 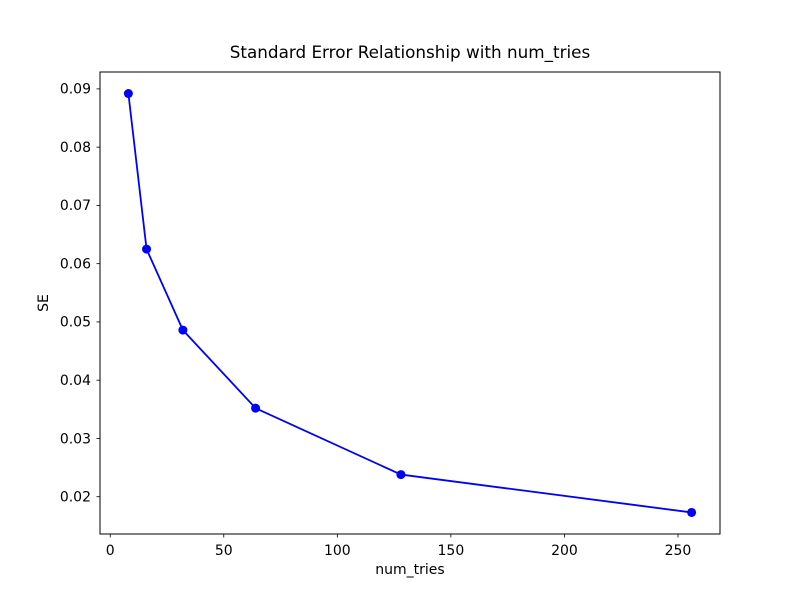 I want to click on x-tick-label: 200, so click(x=564, y=551).